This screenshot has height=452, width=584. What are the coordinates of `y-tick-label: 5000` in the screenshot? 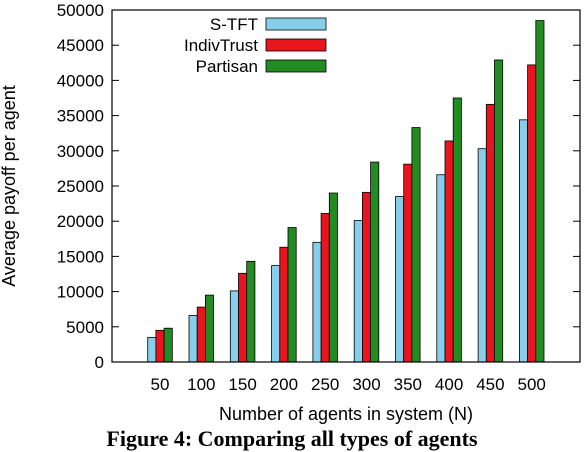 It's located at (85, 327).